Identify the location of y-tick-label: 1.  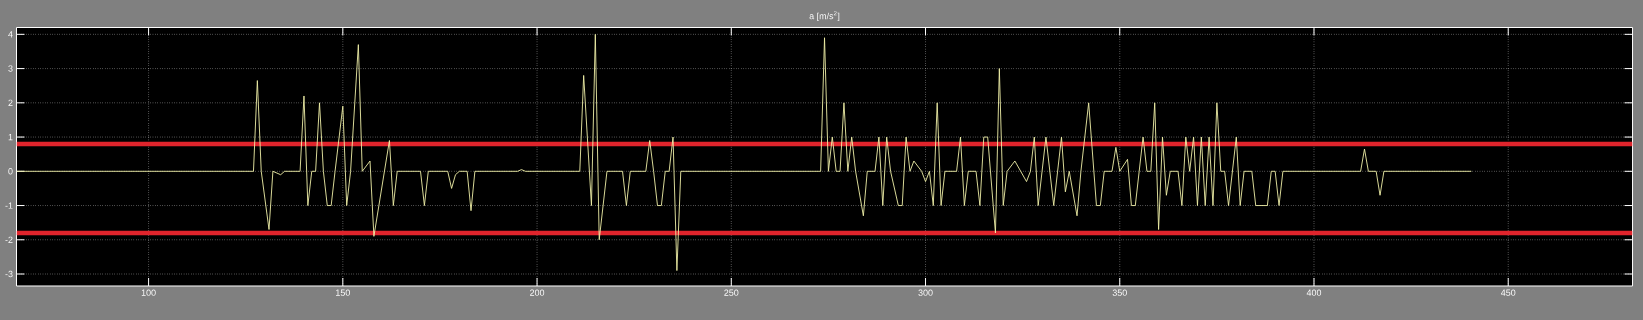
(10, 137).